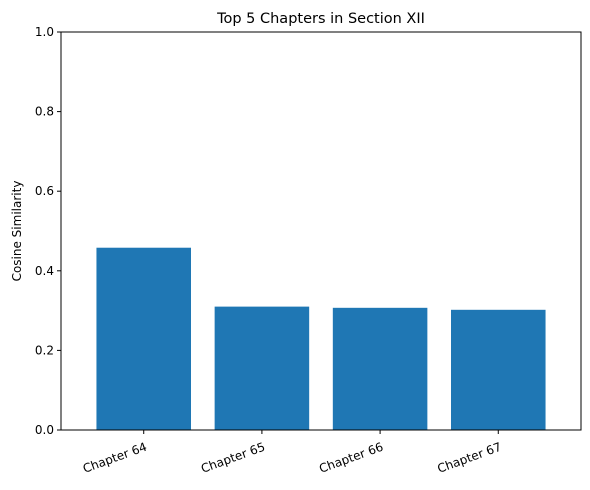 Image resolution: width=590 pixels, height=490 pixels. I want to click on y-tick-label: 0.4, so click(44, 271).